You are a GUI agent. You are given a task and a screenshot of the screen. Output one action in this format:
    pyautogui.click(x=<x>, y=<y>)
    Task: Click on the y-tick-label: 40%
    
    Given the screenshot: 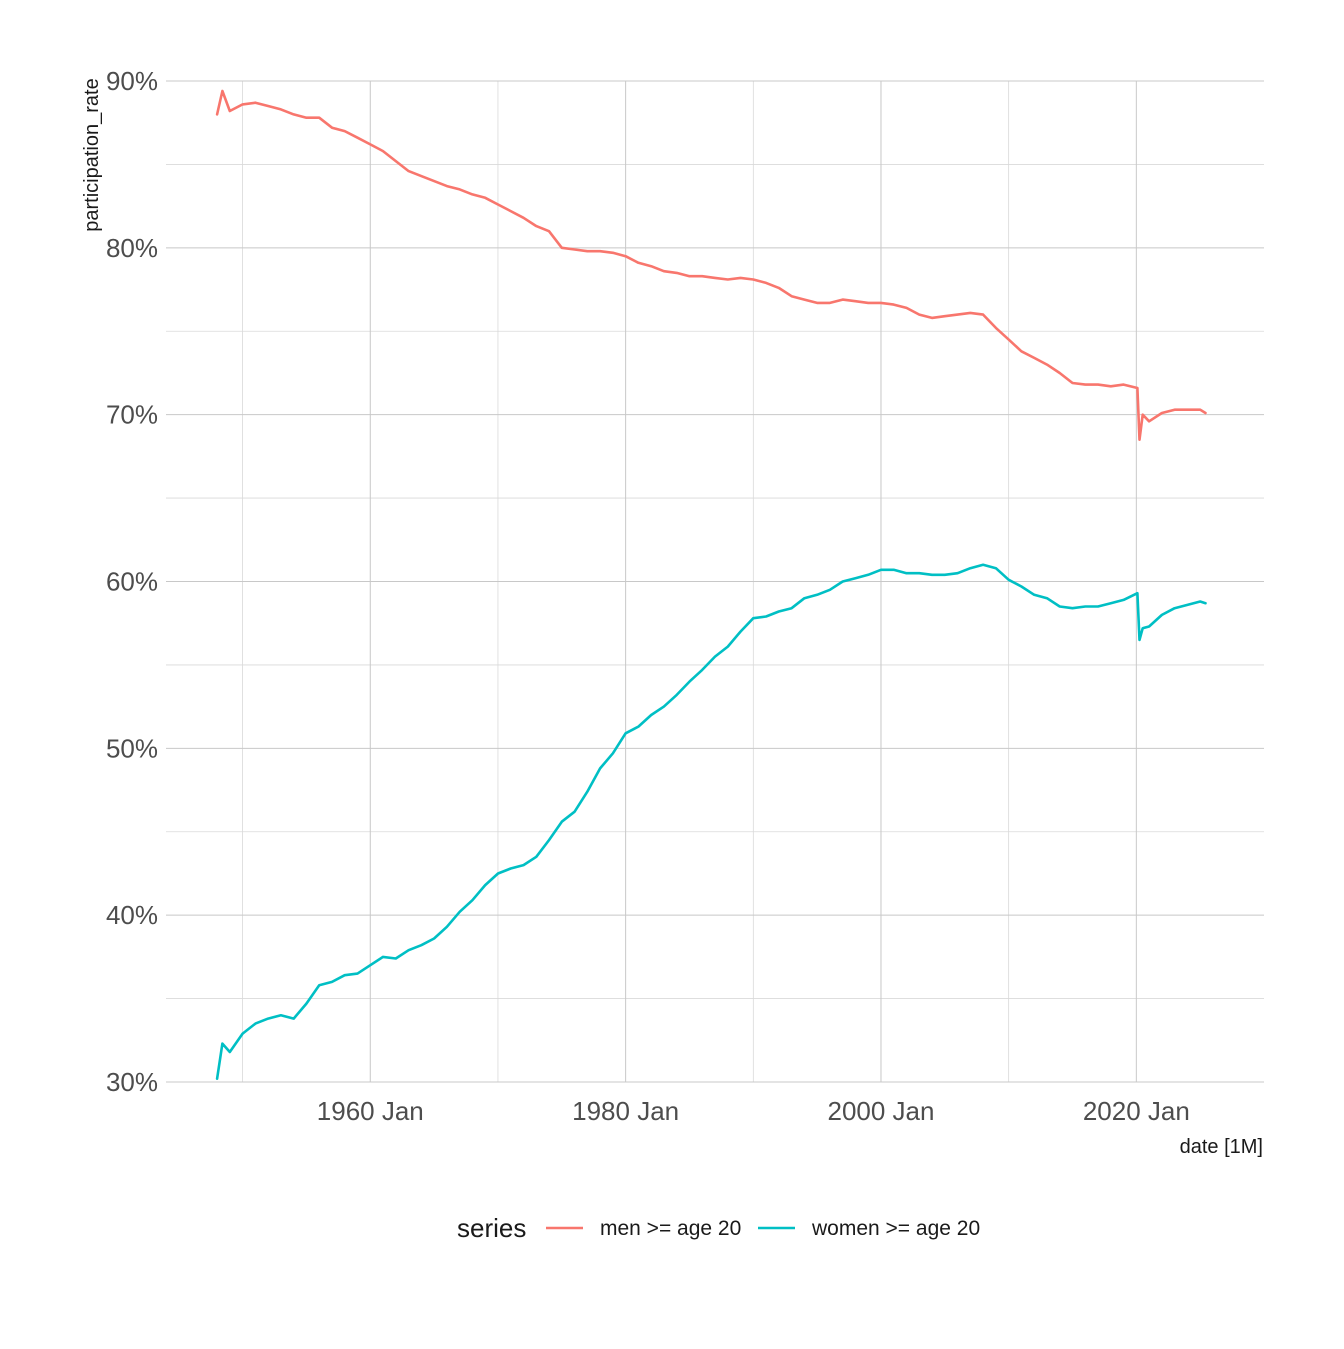 What is the action you would take?
    pyautogui.click(x=132, y=915)
    